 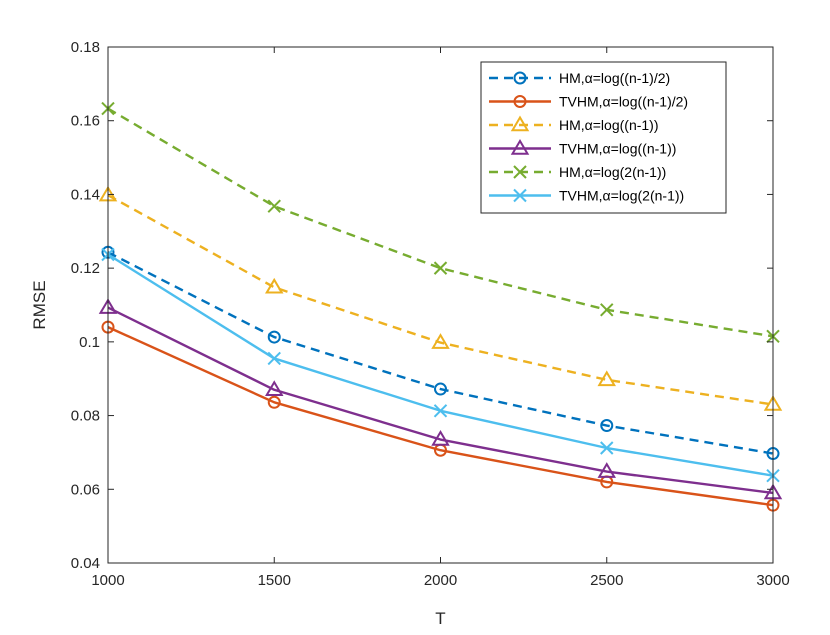 I want to click on legend-item: HM,α=log((n-1)/2), so click(x=579, y=78).